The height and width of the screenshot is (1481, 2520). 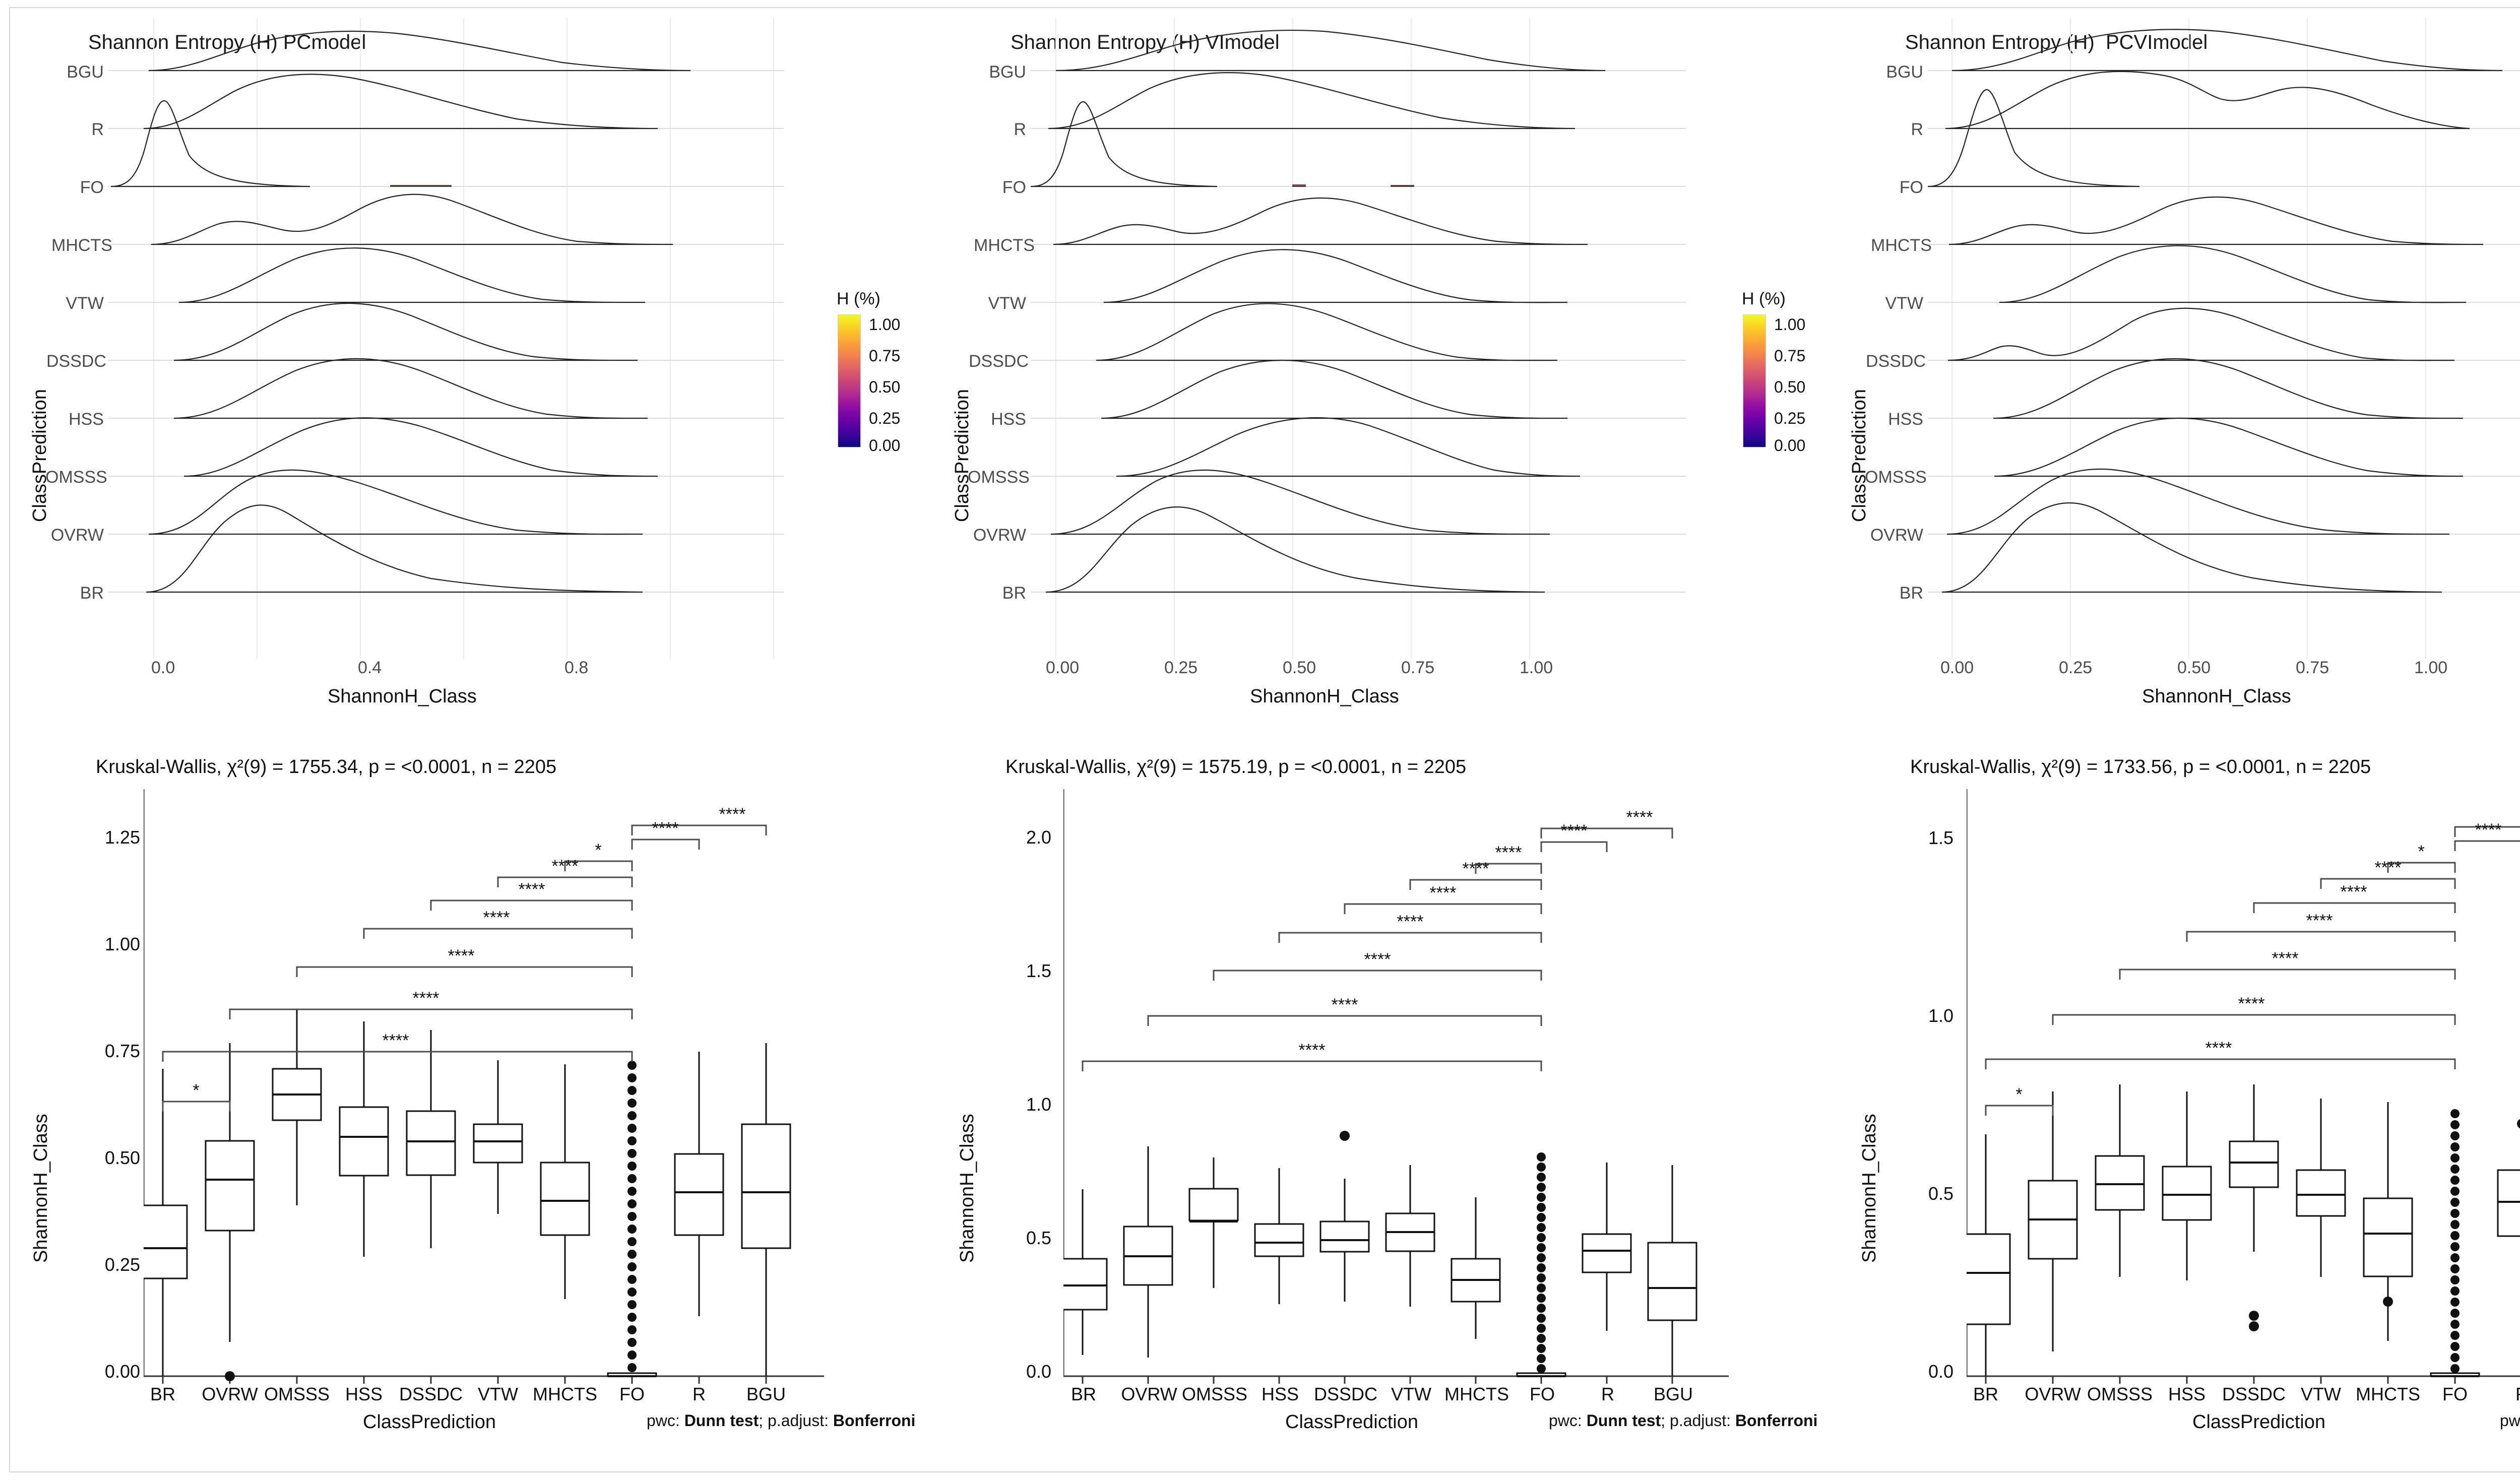 What do you see at coordinates (885, 387) in the screenshot?
I see `legend-tick-1-050: 0.50` at bounding box center [885, 387].